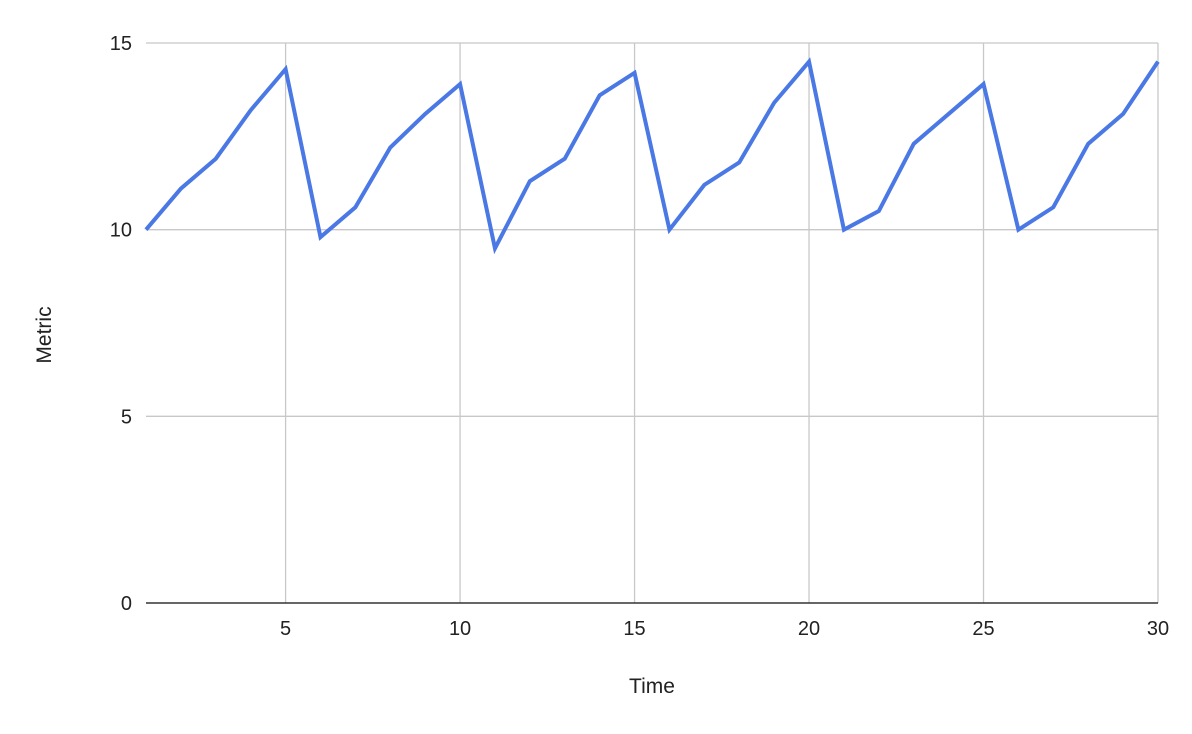 The image size is (1192, 734). Describe the element at coordinates (652, 686) in the screenshot. I see `x-axis-title: Time` at that location.